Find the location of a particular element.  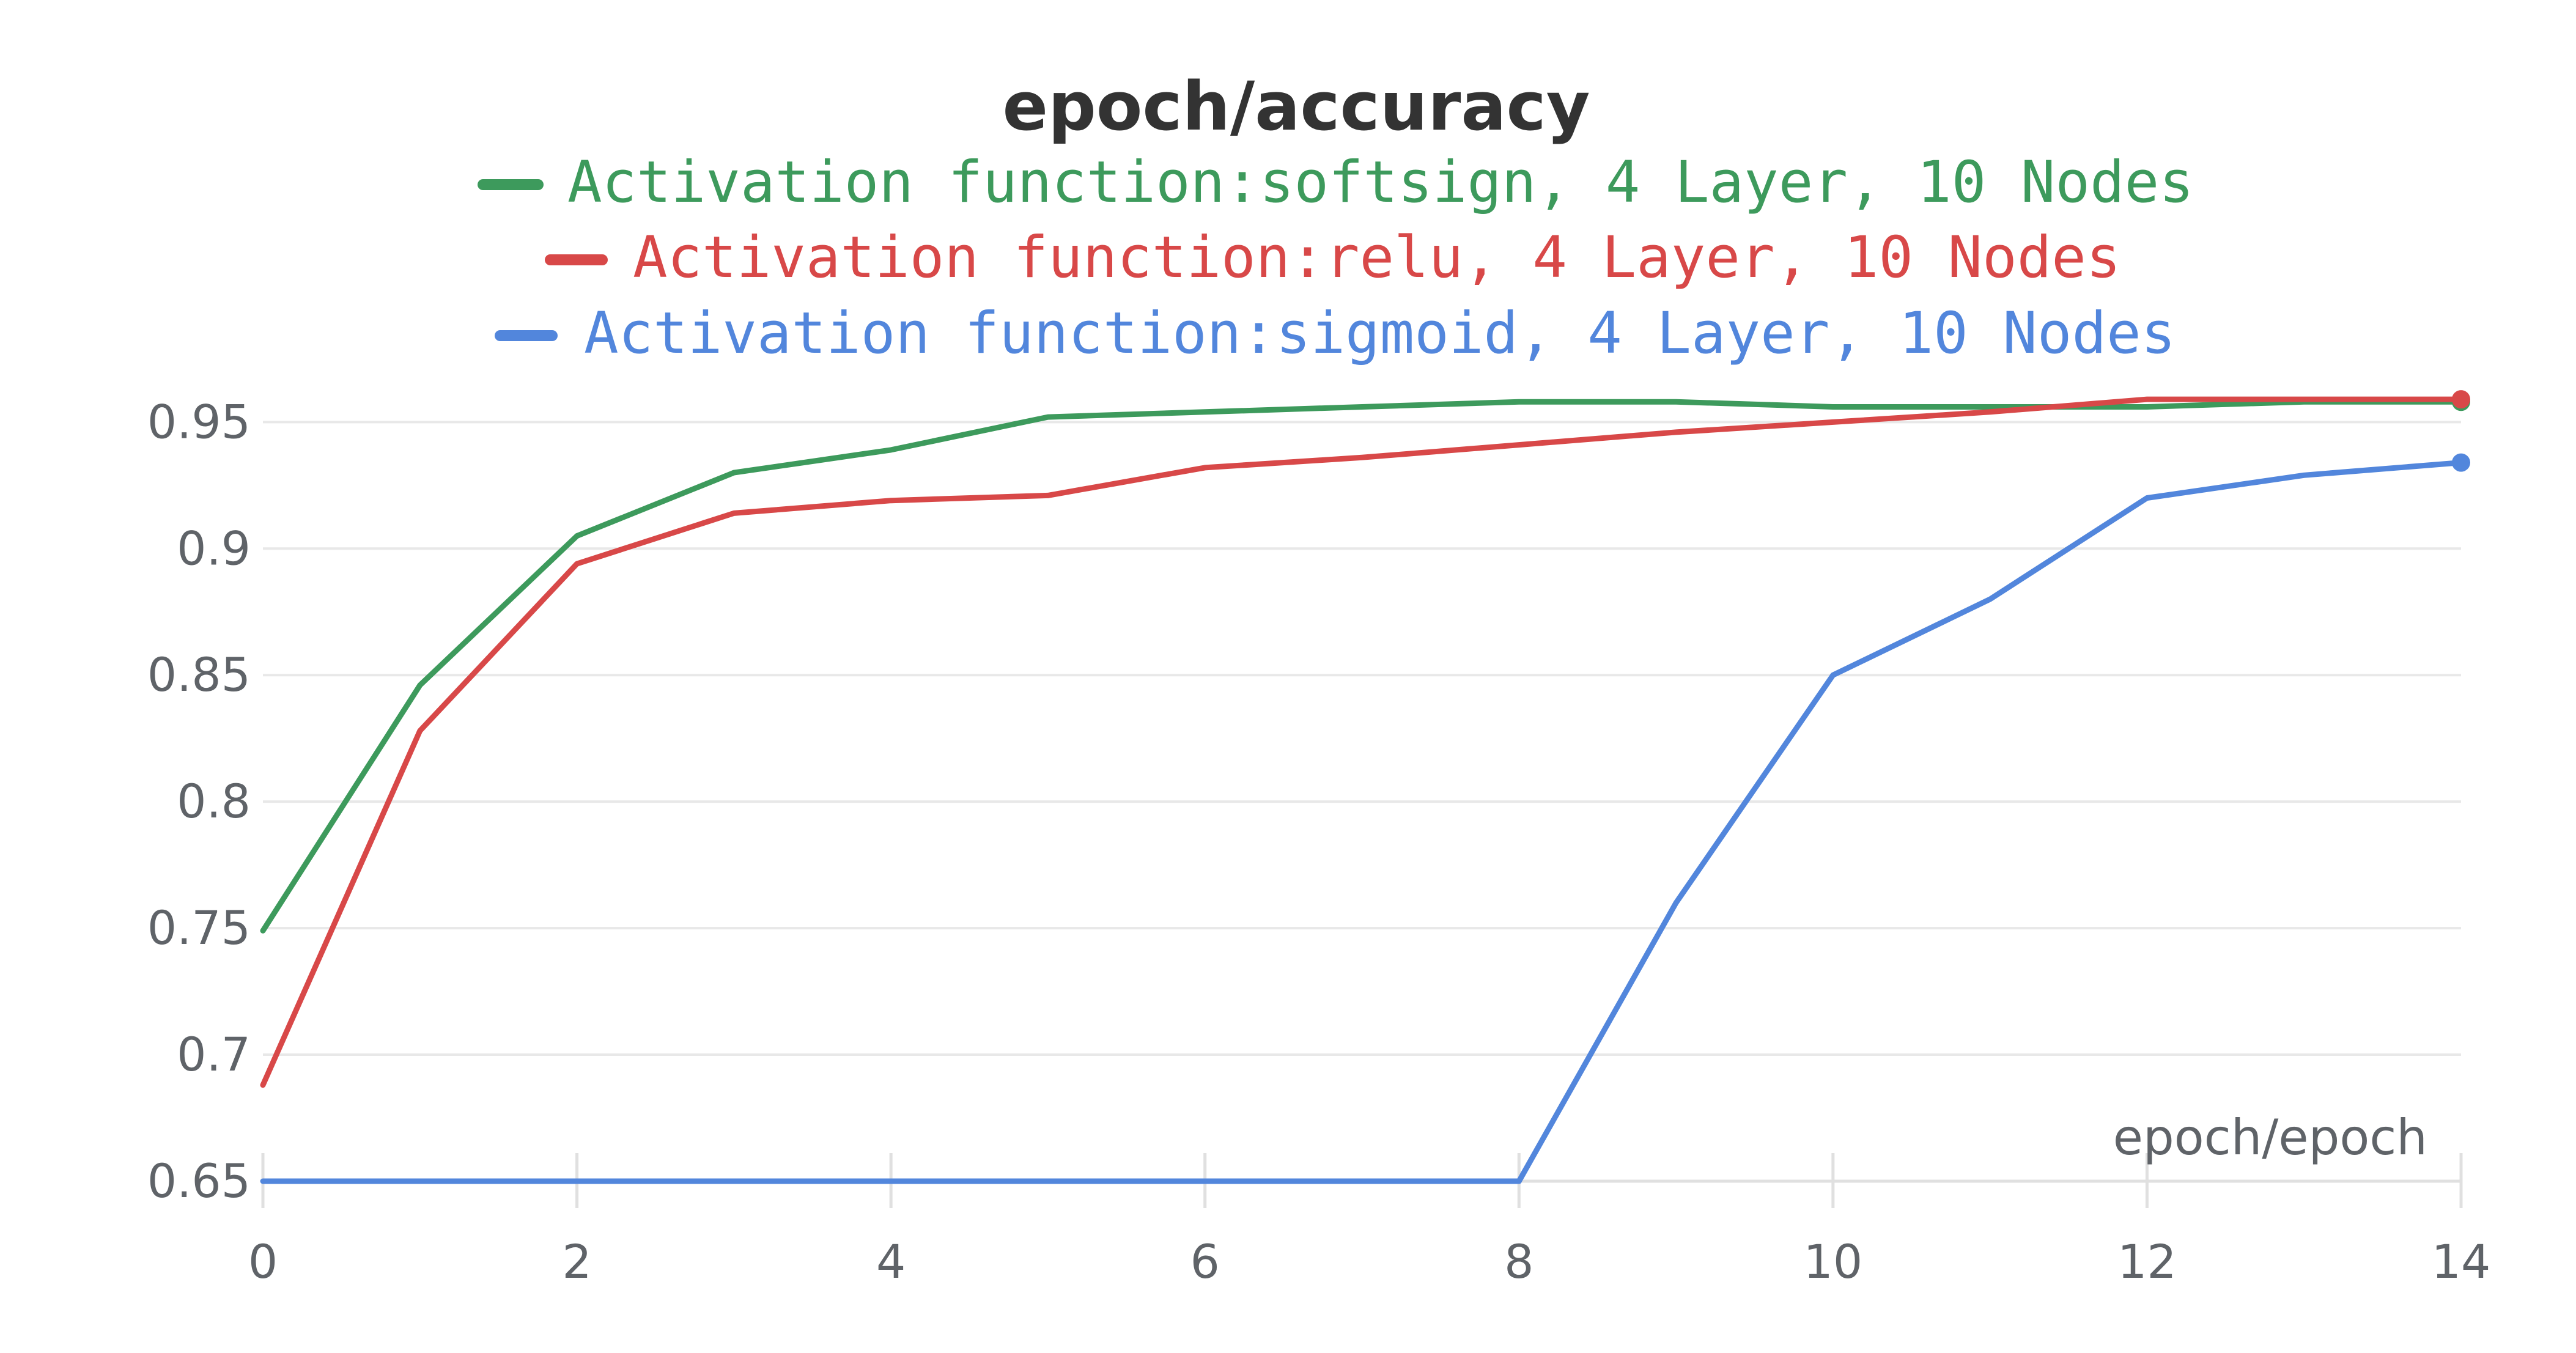

y-tick-label: 0.65 is located at coordinates (199, 1181).